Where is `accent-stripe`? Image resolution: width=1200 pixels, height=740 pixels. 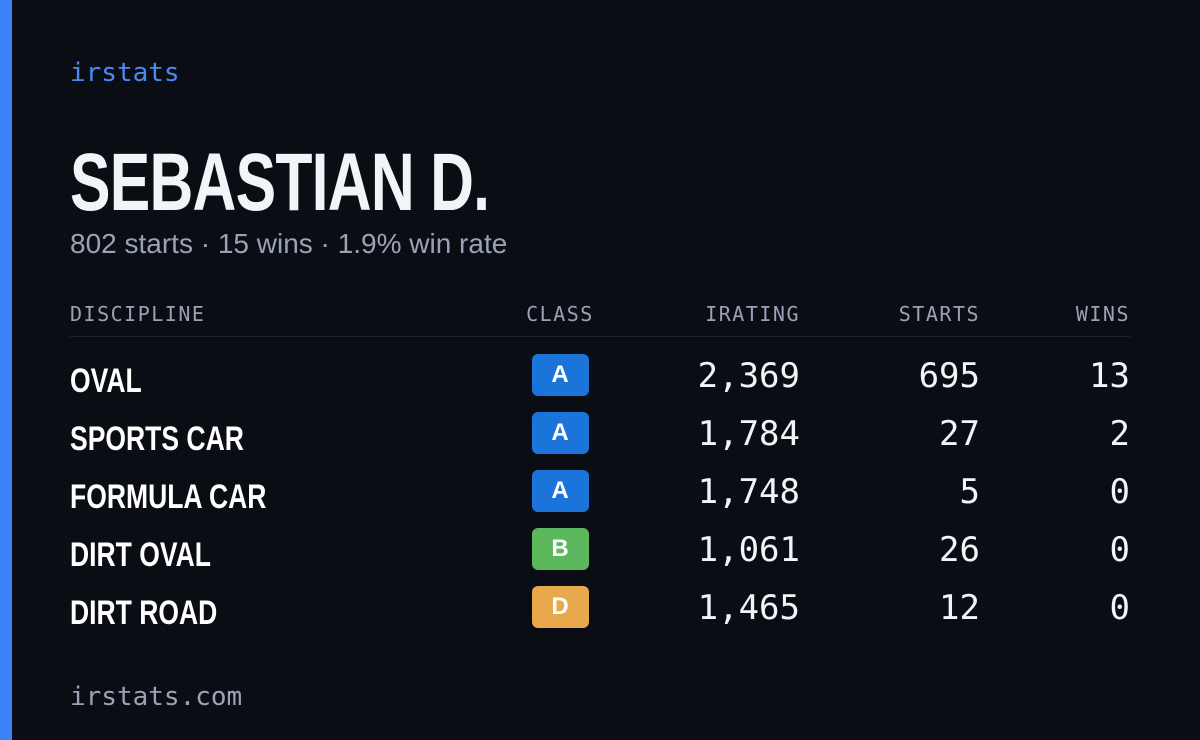 accent-stripe is located at coordinates (6, 370).